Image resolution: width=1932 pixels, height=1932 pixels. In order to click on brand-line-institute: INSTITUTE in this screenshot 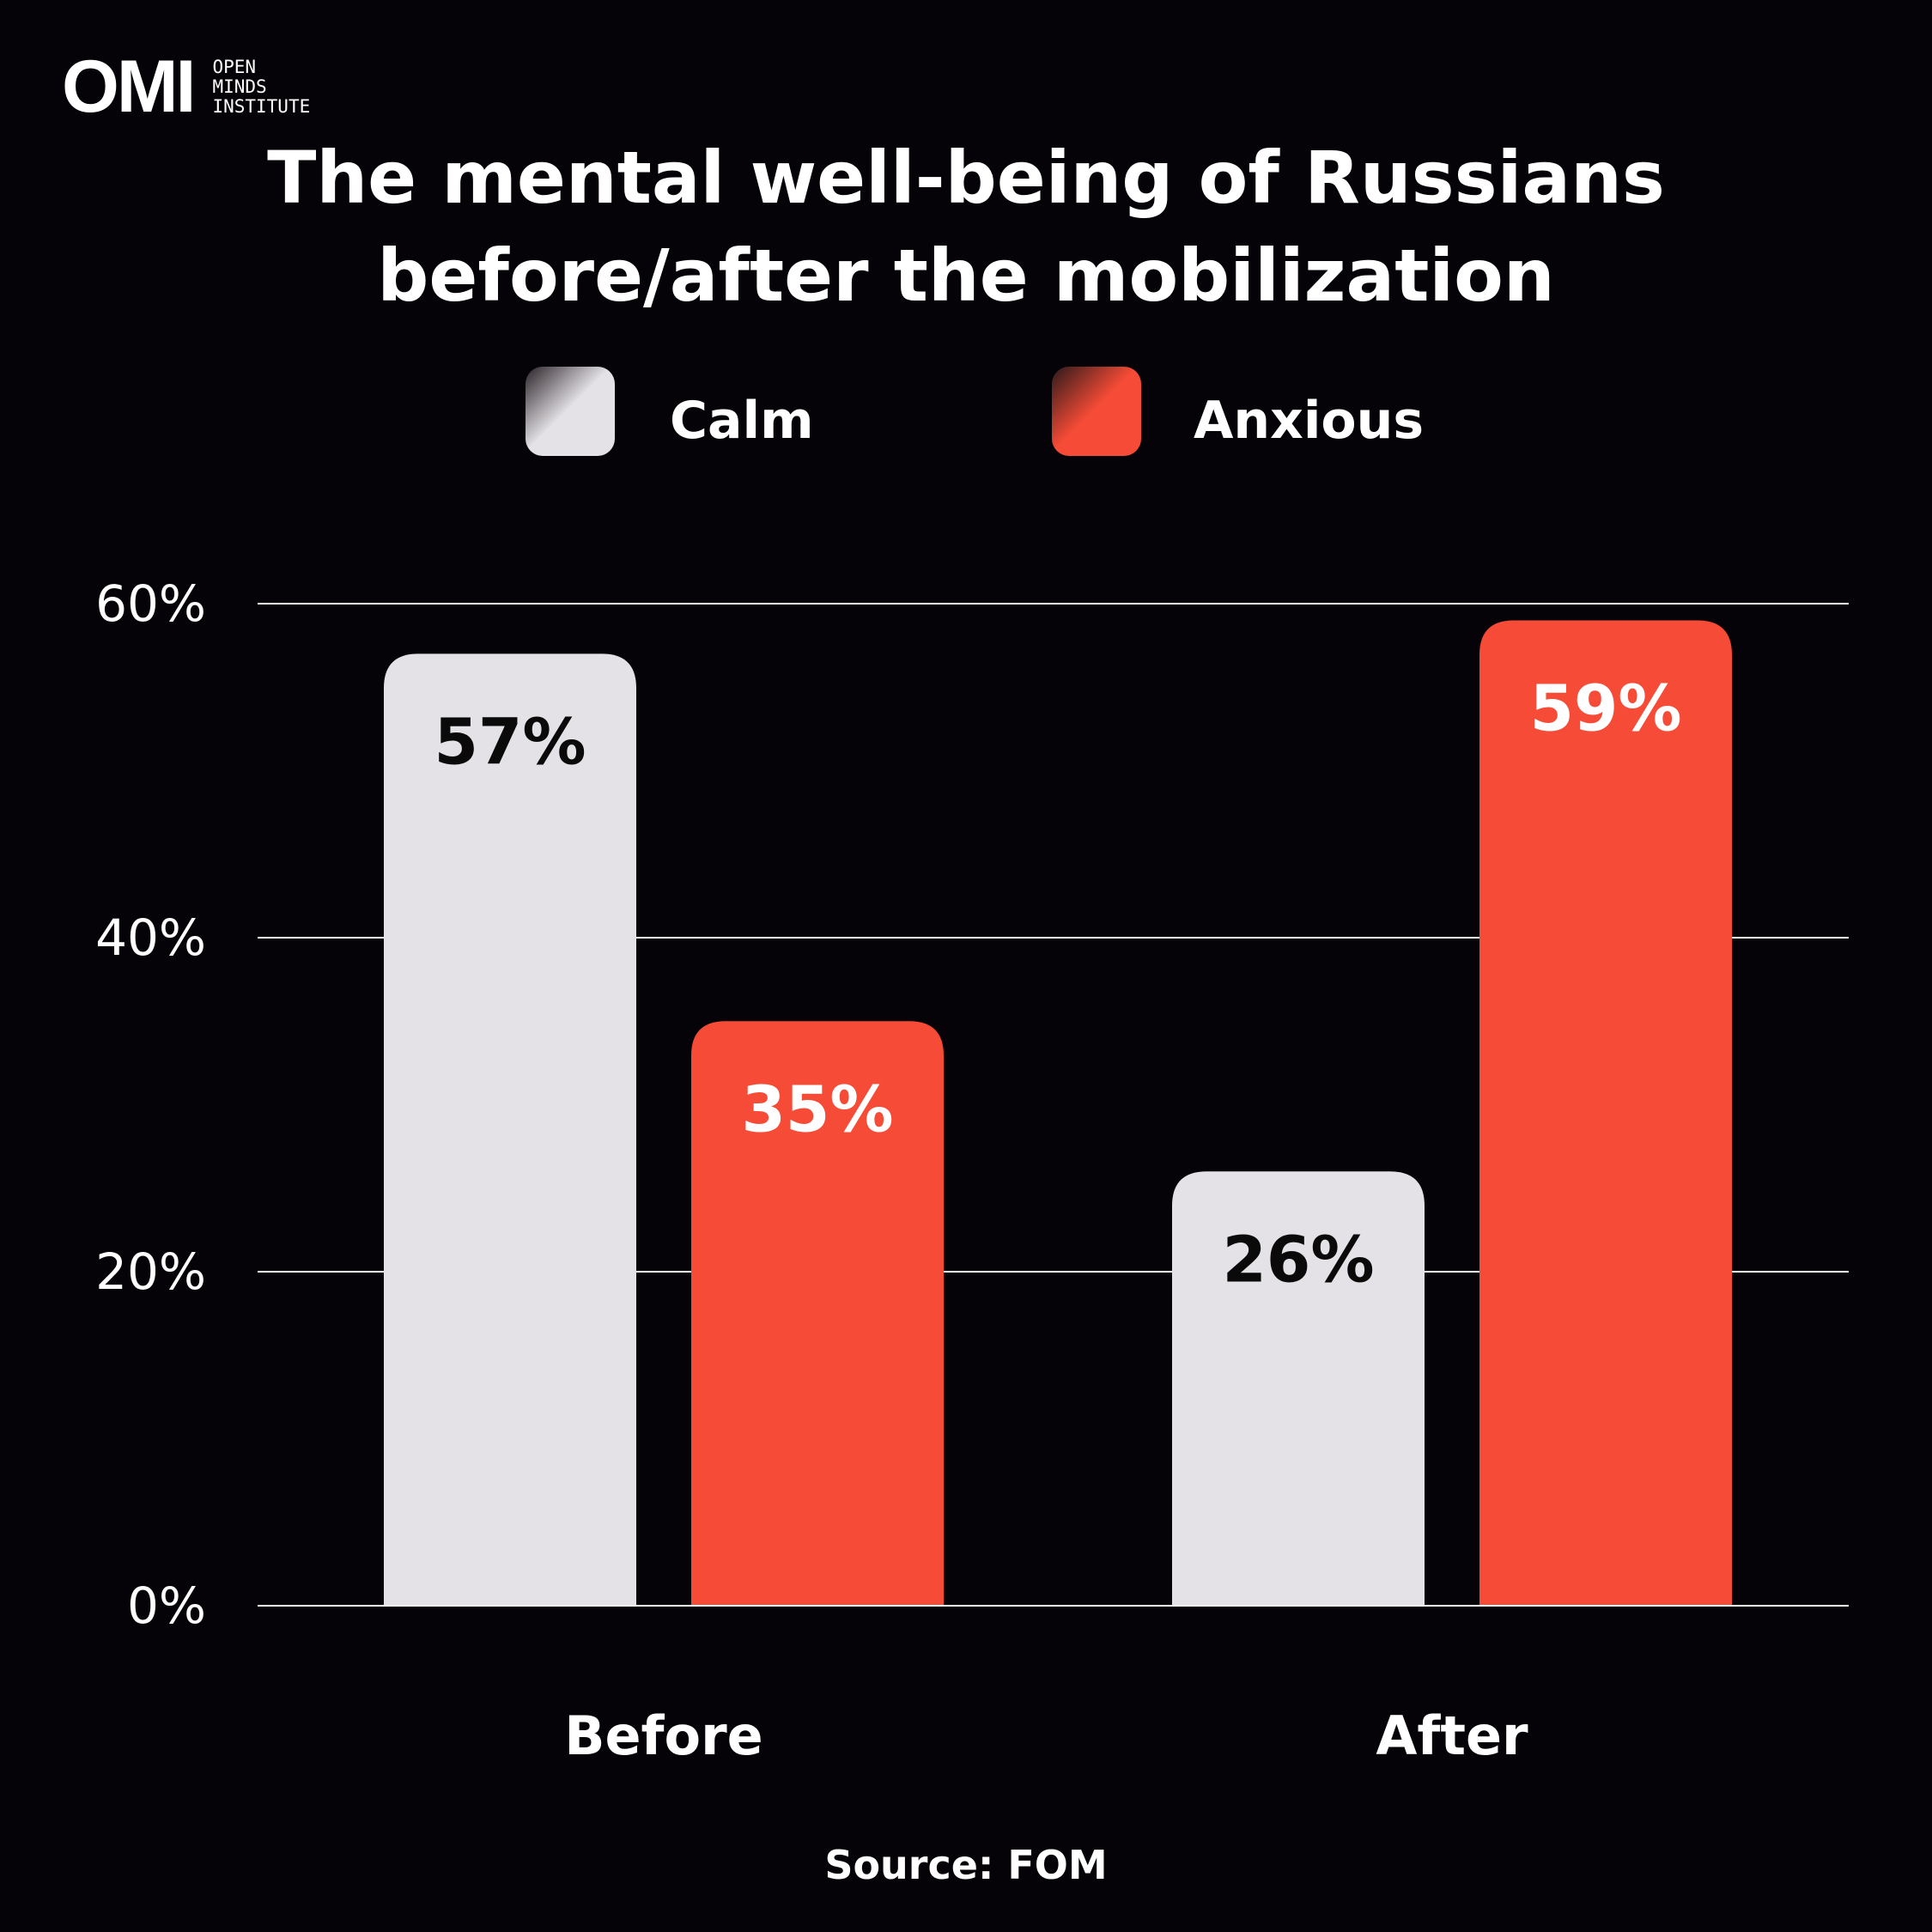, I will do `click(261, 106)`.